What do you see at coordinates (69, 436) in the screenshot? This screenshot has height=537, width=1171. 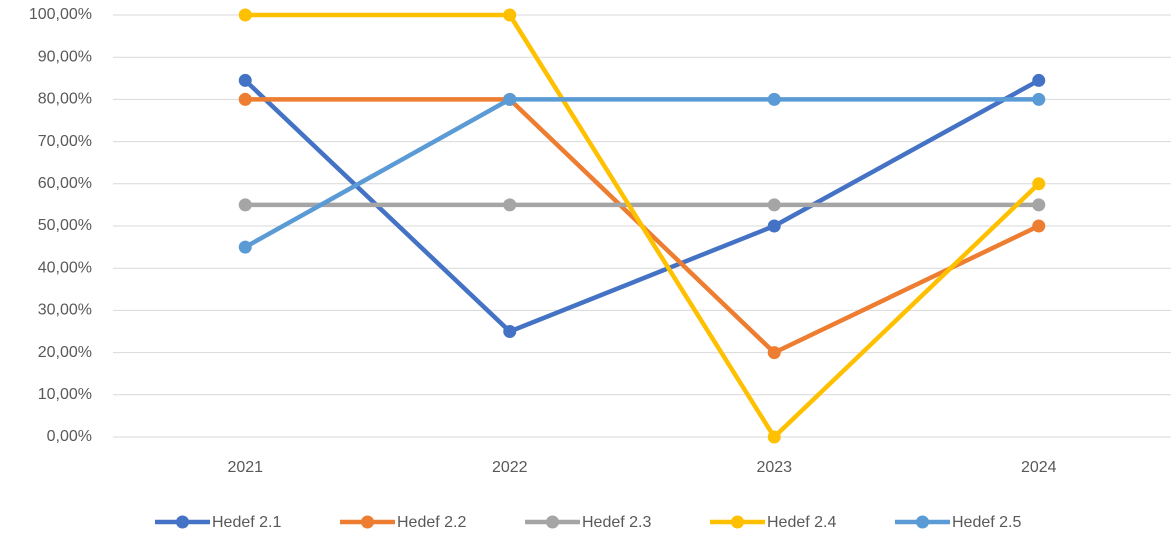 I see `y-tick-label: 0,00%` at bounding box center [69, 436].